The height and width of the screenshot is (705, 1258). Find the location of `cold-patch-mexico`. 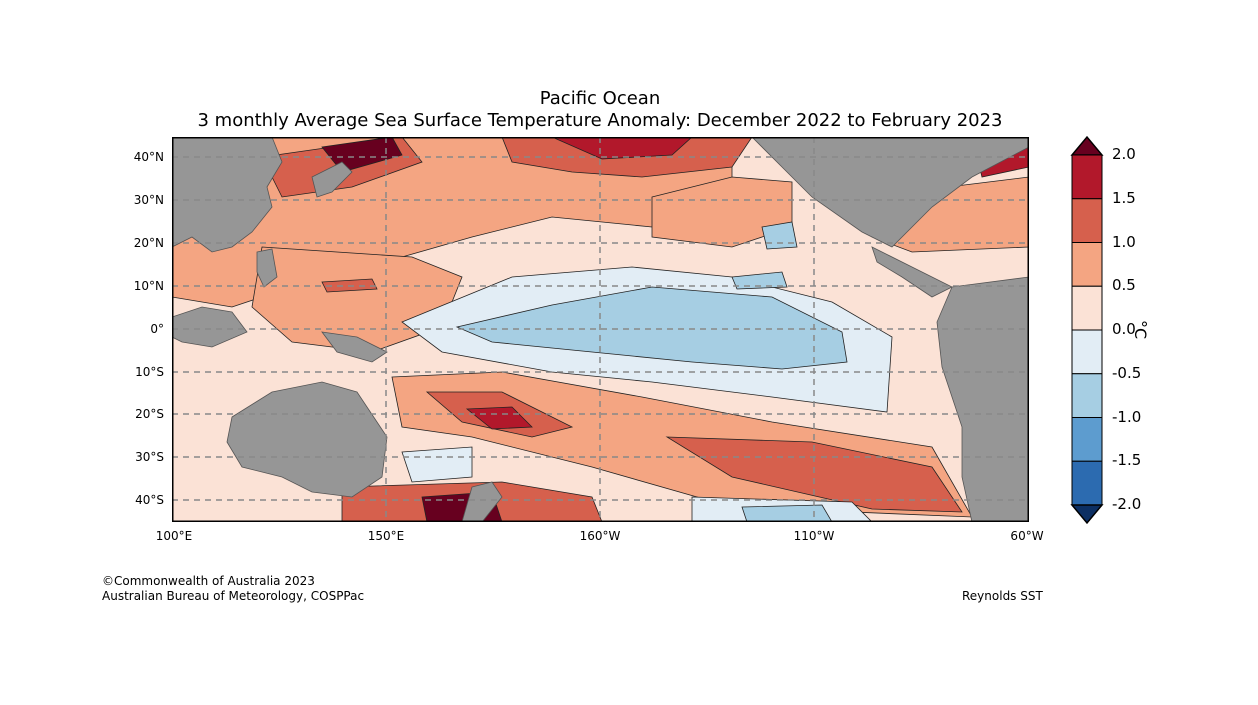

cold-patch-mexico is located at coordinates (779, 235).